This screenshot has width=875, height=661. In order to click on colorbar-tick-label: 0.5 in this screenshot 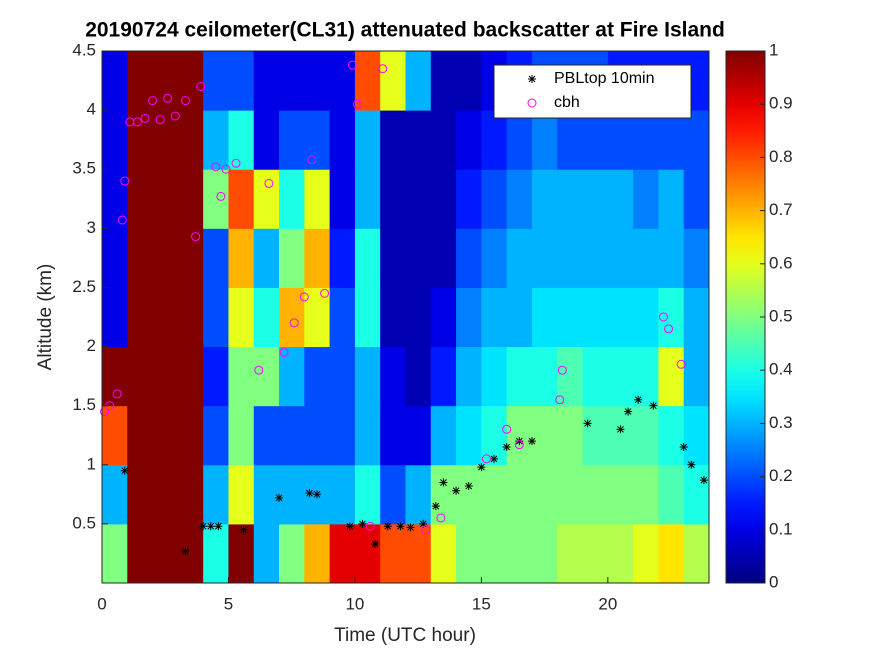, I will do `click(781, 315)`.